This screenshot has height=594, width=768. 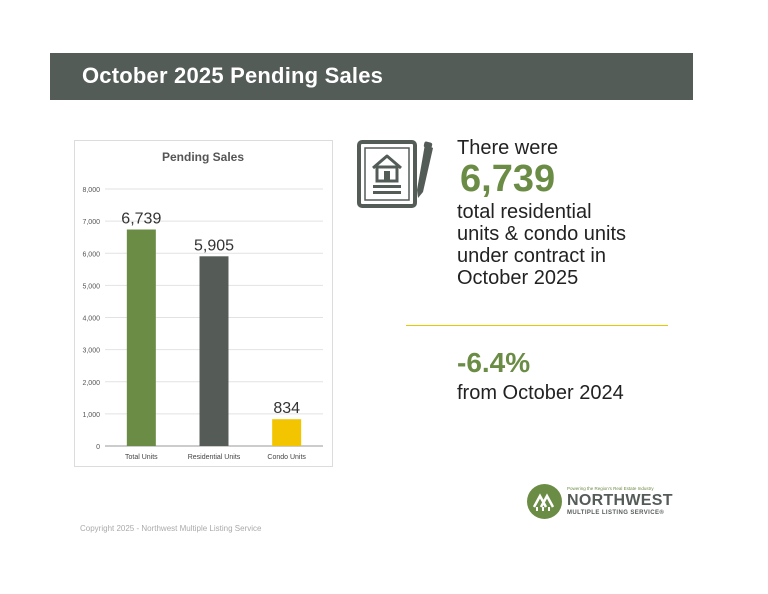 What do you see at coordinates (203, 157) in the screenshot?
I see `chart-title: Pending Sales` at bounding box center [203, 157].